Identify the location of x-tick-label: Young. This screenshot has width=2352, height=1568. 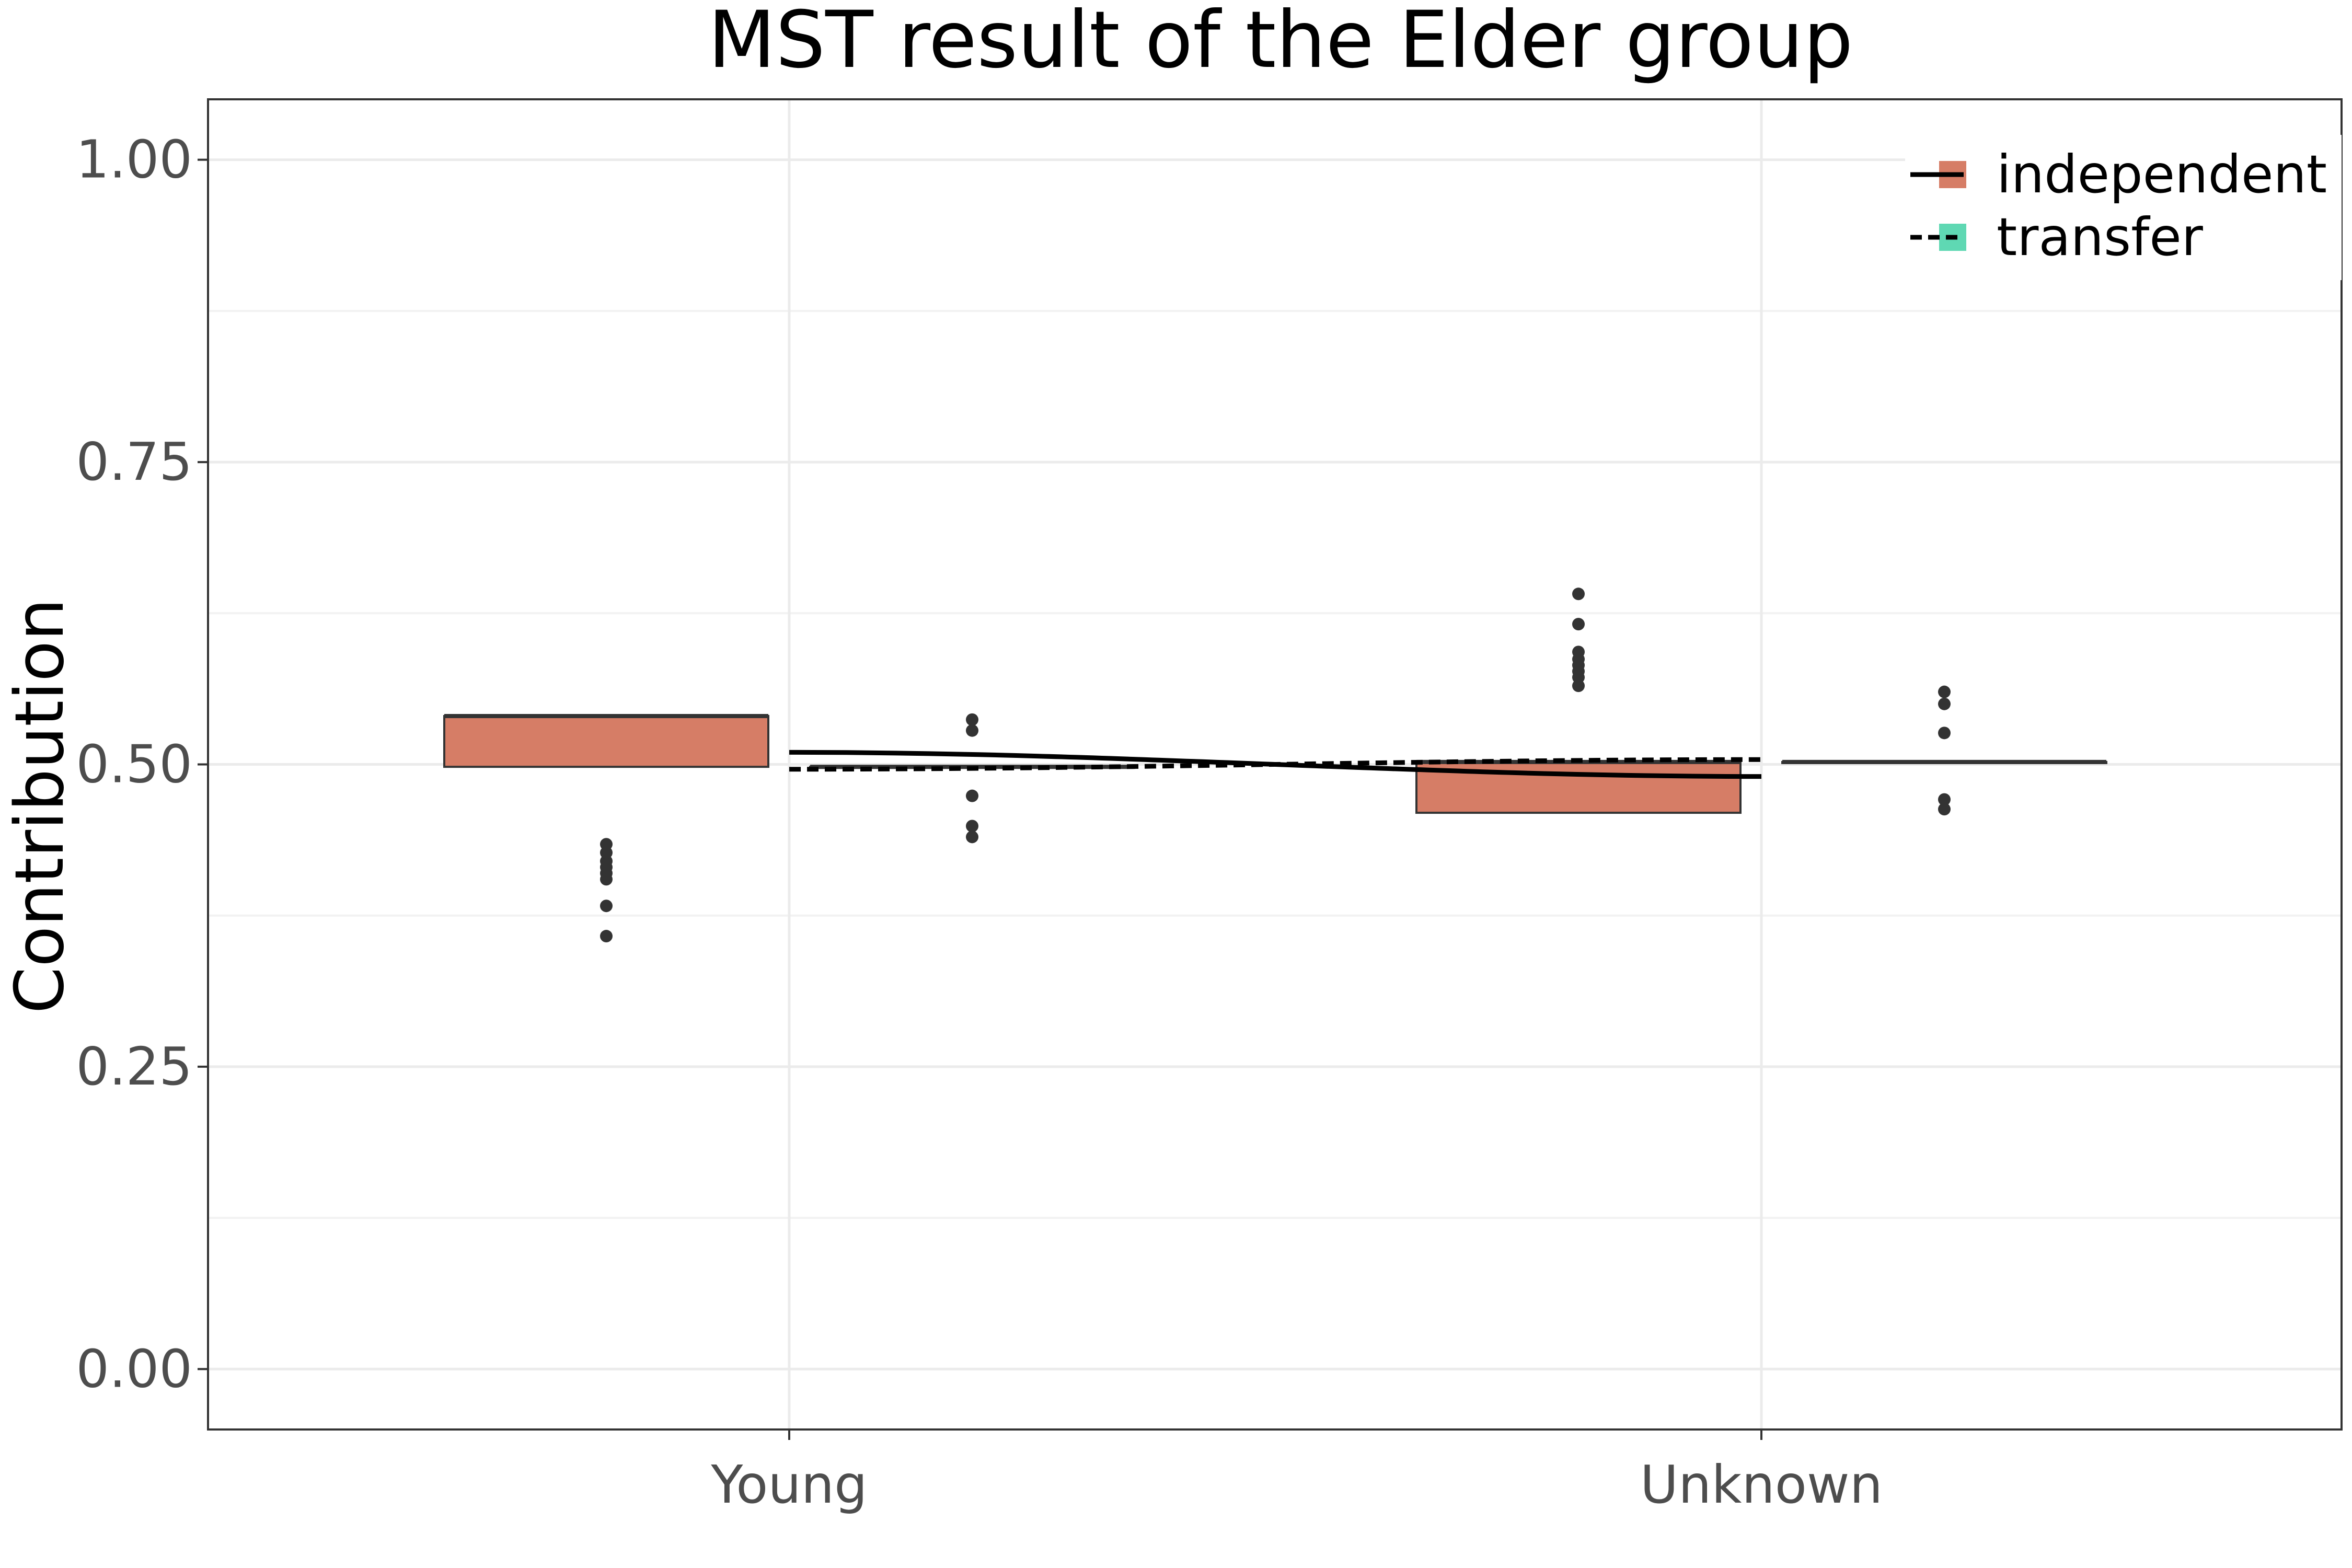
(788, 1484).